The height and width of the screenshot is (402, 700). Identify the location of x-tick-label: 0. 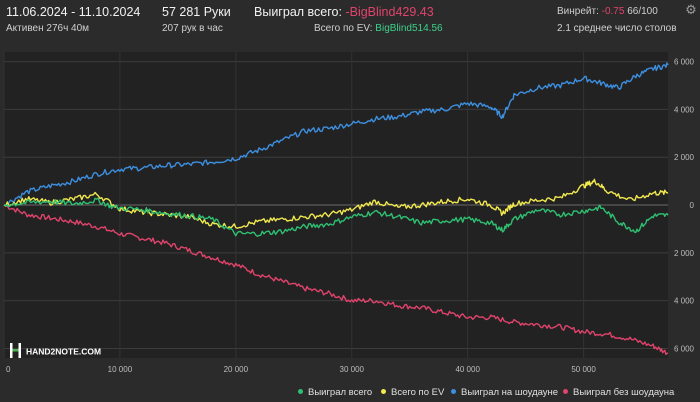
(8, 369).